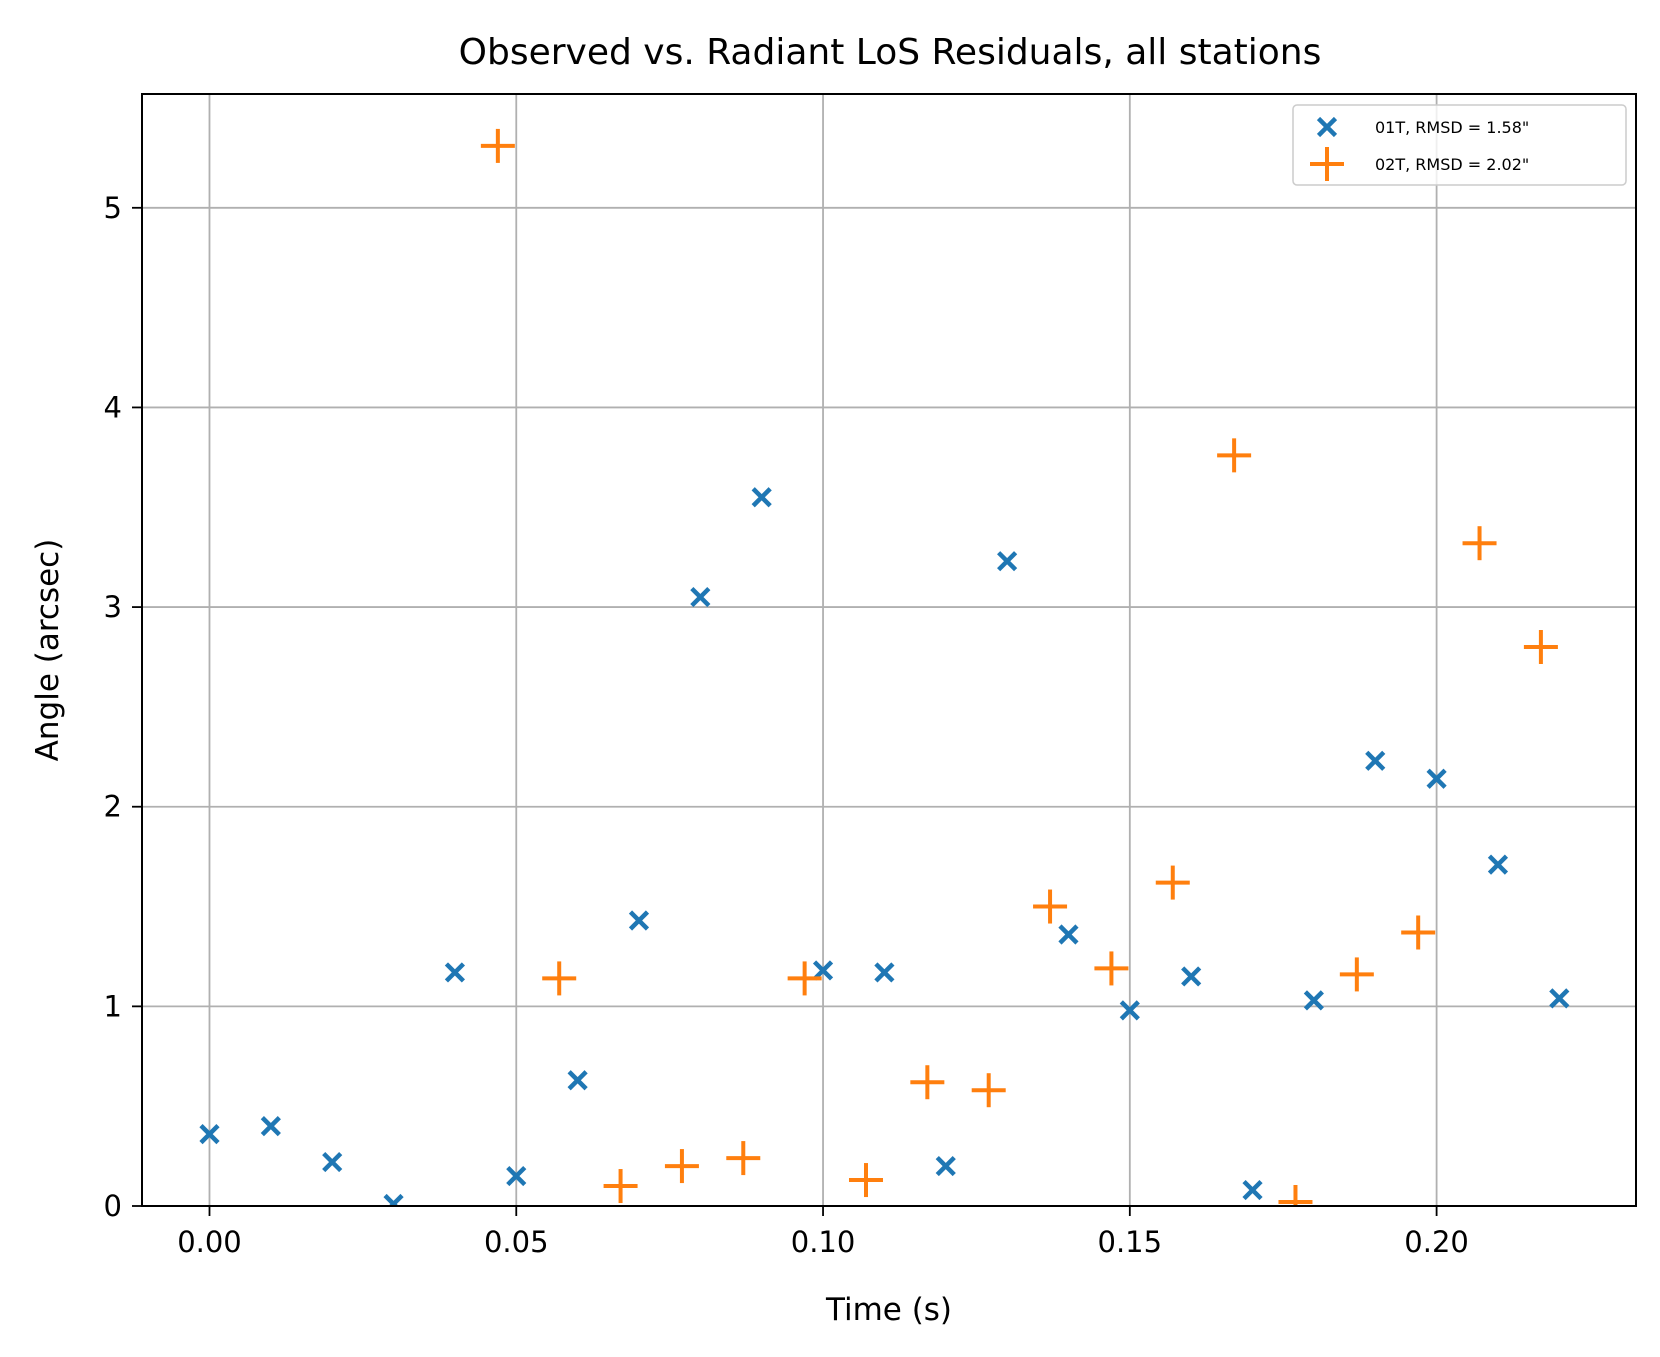 This screenshot has width=1660, height=1357. What do you see at coordinates (113, 407) in the screenshot?
I see `y-tick-label: 4` at bounding box center [113, 407].